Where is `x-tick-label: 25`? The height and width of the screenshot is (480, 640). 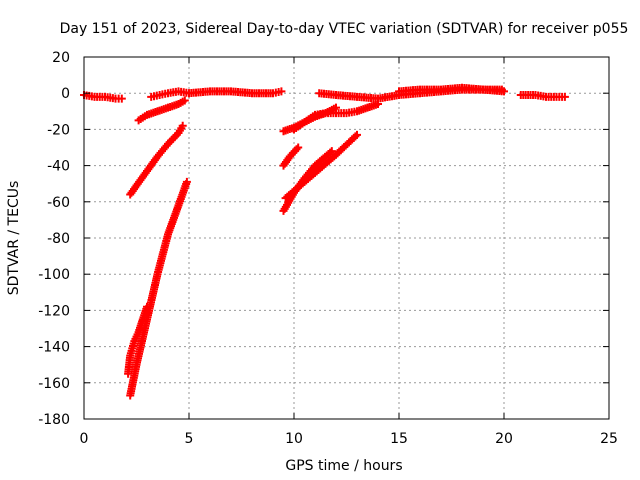
x-tick-label: 25 is located at coordinates (609, 439).